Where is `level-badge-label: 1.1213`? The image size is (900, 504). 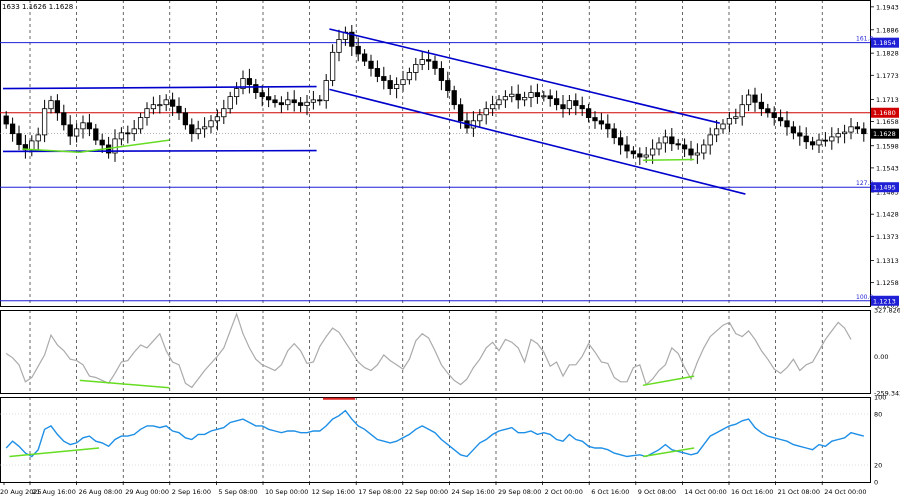
level-badge-label: 1.1213 is located at coordinates (884, 301).